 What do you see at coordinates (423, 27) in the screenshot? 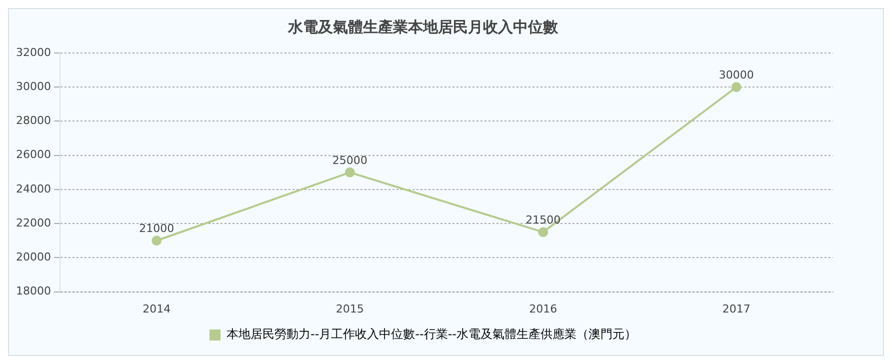
I see `chart-title: 水電及氣體生產業本地居民月收入中位數` at bounding box center [423, 27].